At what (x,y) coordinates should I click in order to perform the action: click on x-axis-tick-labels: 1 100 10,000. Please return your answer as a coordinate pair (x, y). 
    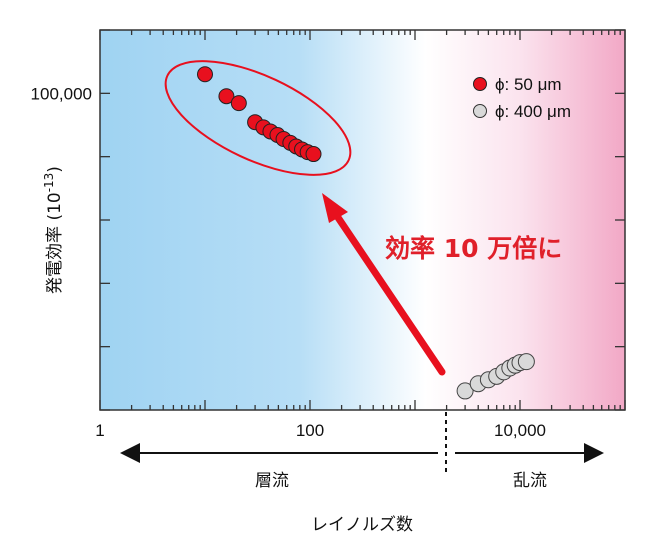
    Looking at the image, I should click on (320, 430).